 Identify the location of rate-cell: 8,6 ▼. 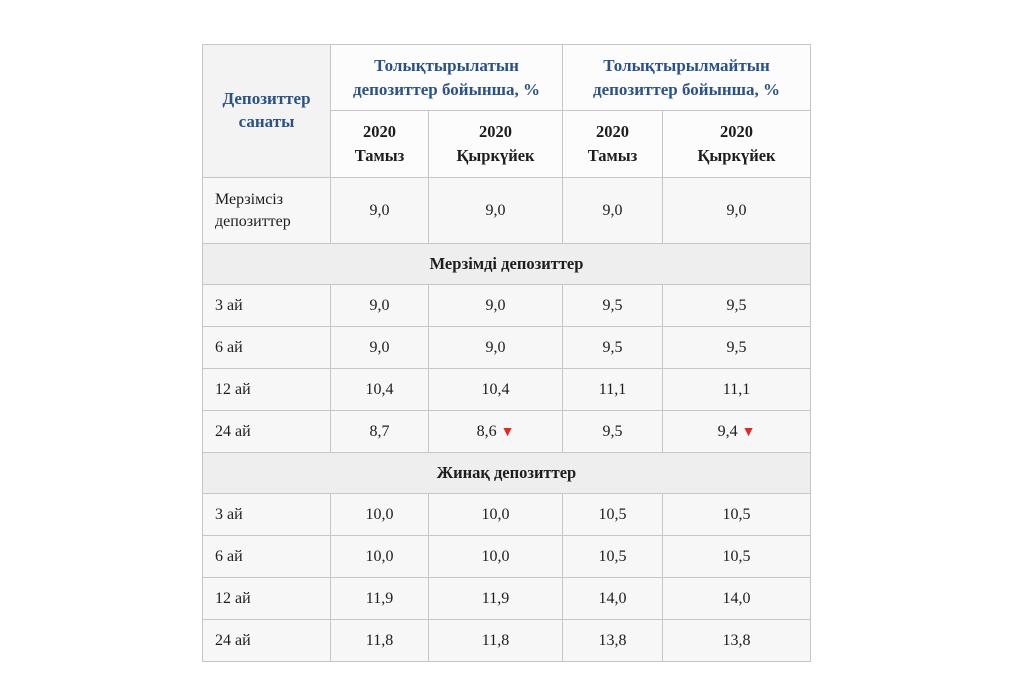
(495, 431).